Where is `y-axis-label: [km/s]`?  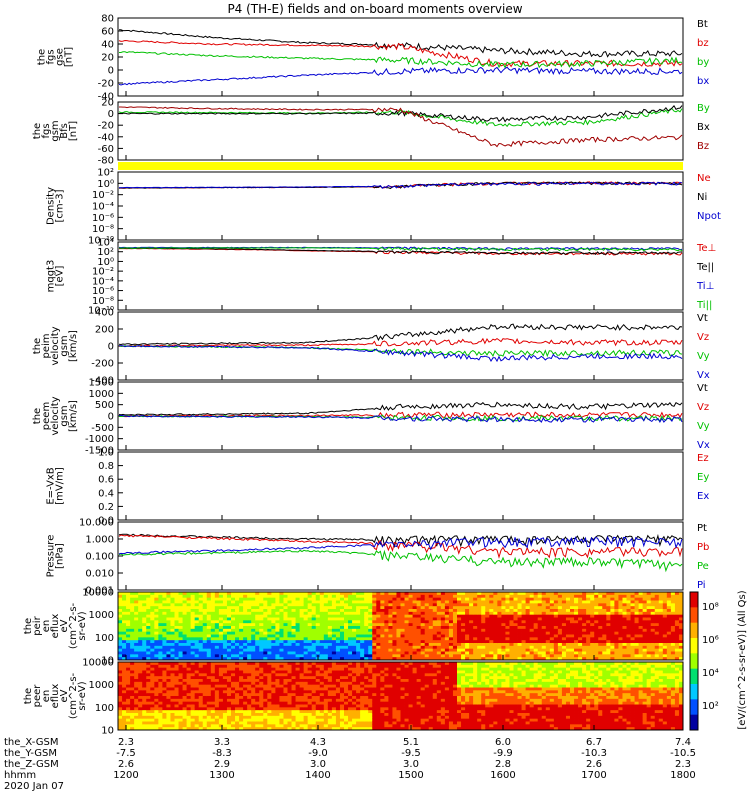 y-axis-label: [km/s] is located at coordinates (73, 346).